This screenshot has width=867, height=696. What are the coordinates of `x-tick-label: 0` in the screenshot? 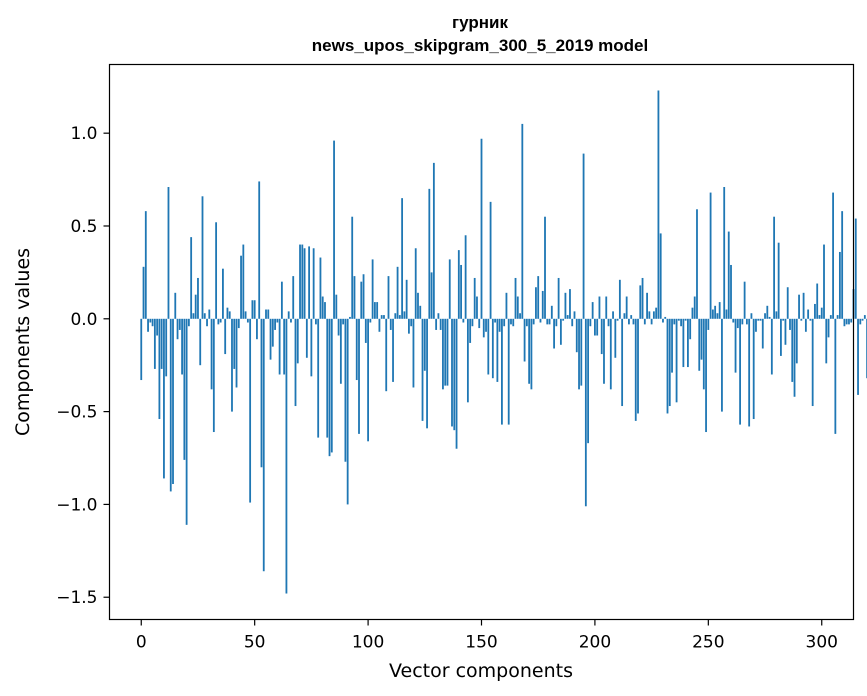 It's located at (141, 643).